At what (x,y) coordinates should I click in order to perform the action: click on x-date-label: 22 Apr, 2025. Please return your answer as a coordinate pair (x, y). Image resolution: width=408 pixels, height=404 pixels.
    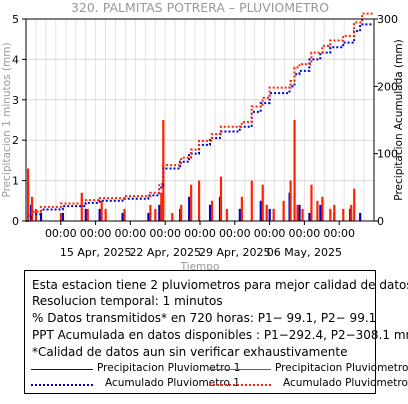
    Looking at the image, I should click on (165, 252).